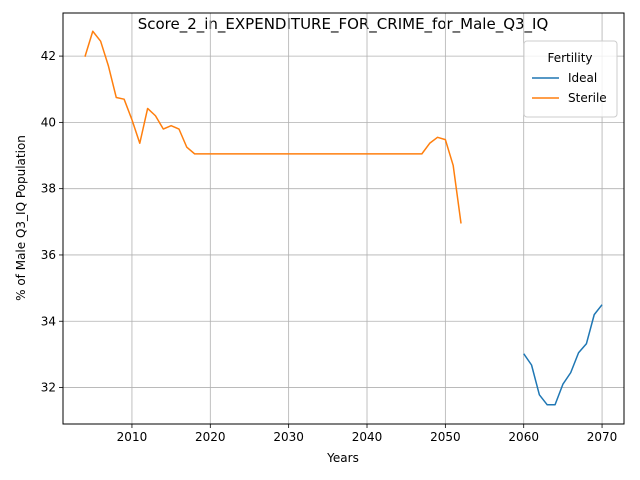 The width and height of the screenshot is (640, 480). I want to click on x-tick-label: 2070, so click(602, 437).